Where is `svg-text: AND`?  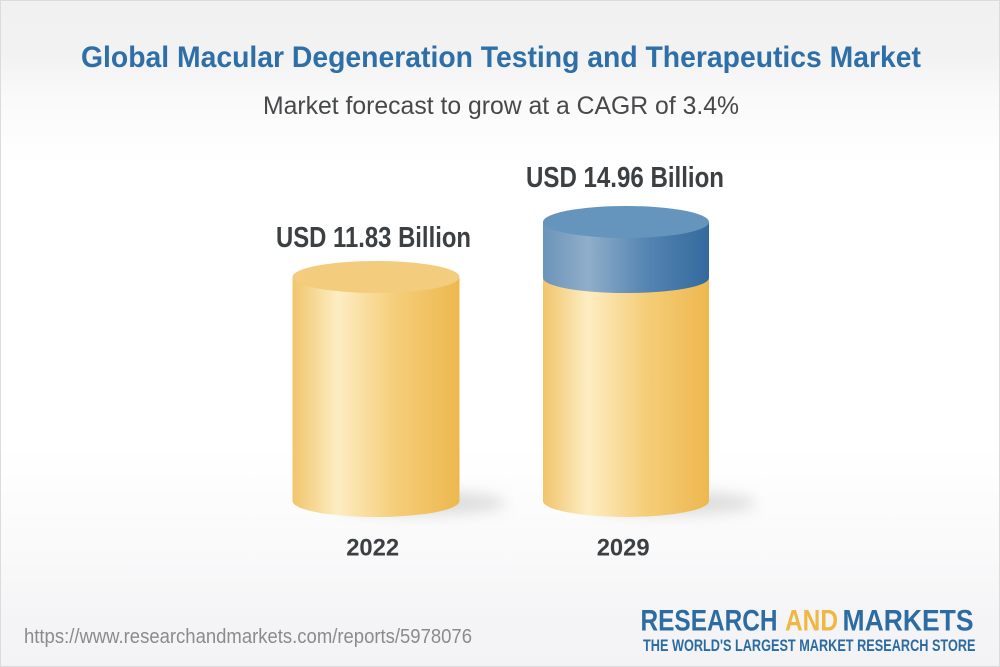
svg-text: AND is located at coordinates (811, 620).